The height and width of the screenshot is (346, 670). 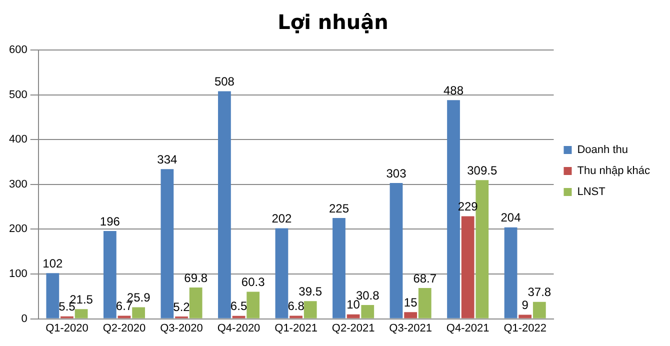 I want to click on x-tick-label: Q3-2021, so click(x=410, y=328).